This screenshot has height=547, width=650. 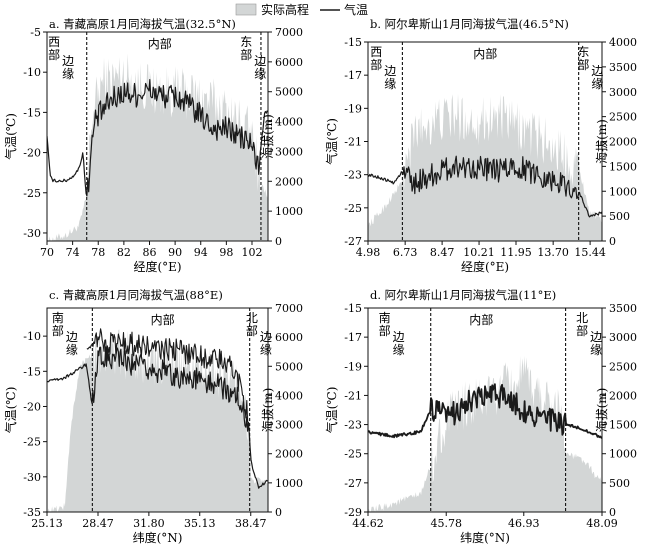 I want to click on x-tick-label: 25.13, so click(x=47, y=523).